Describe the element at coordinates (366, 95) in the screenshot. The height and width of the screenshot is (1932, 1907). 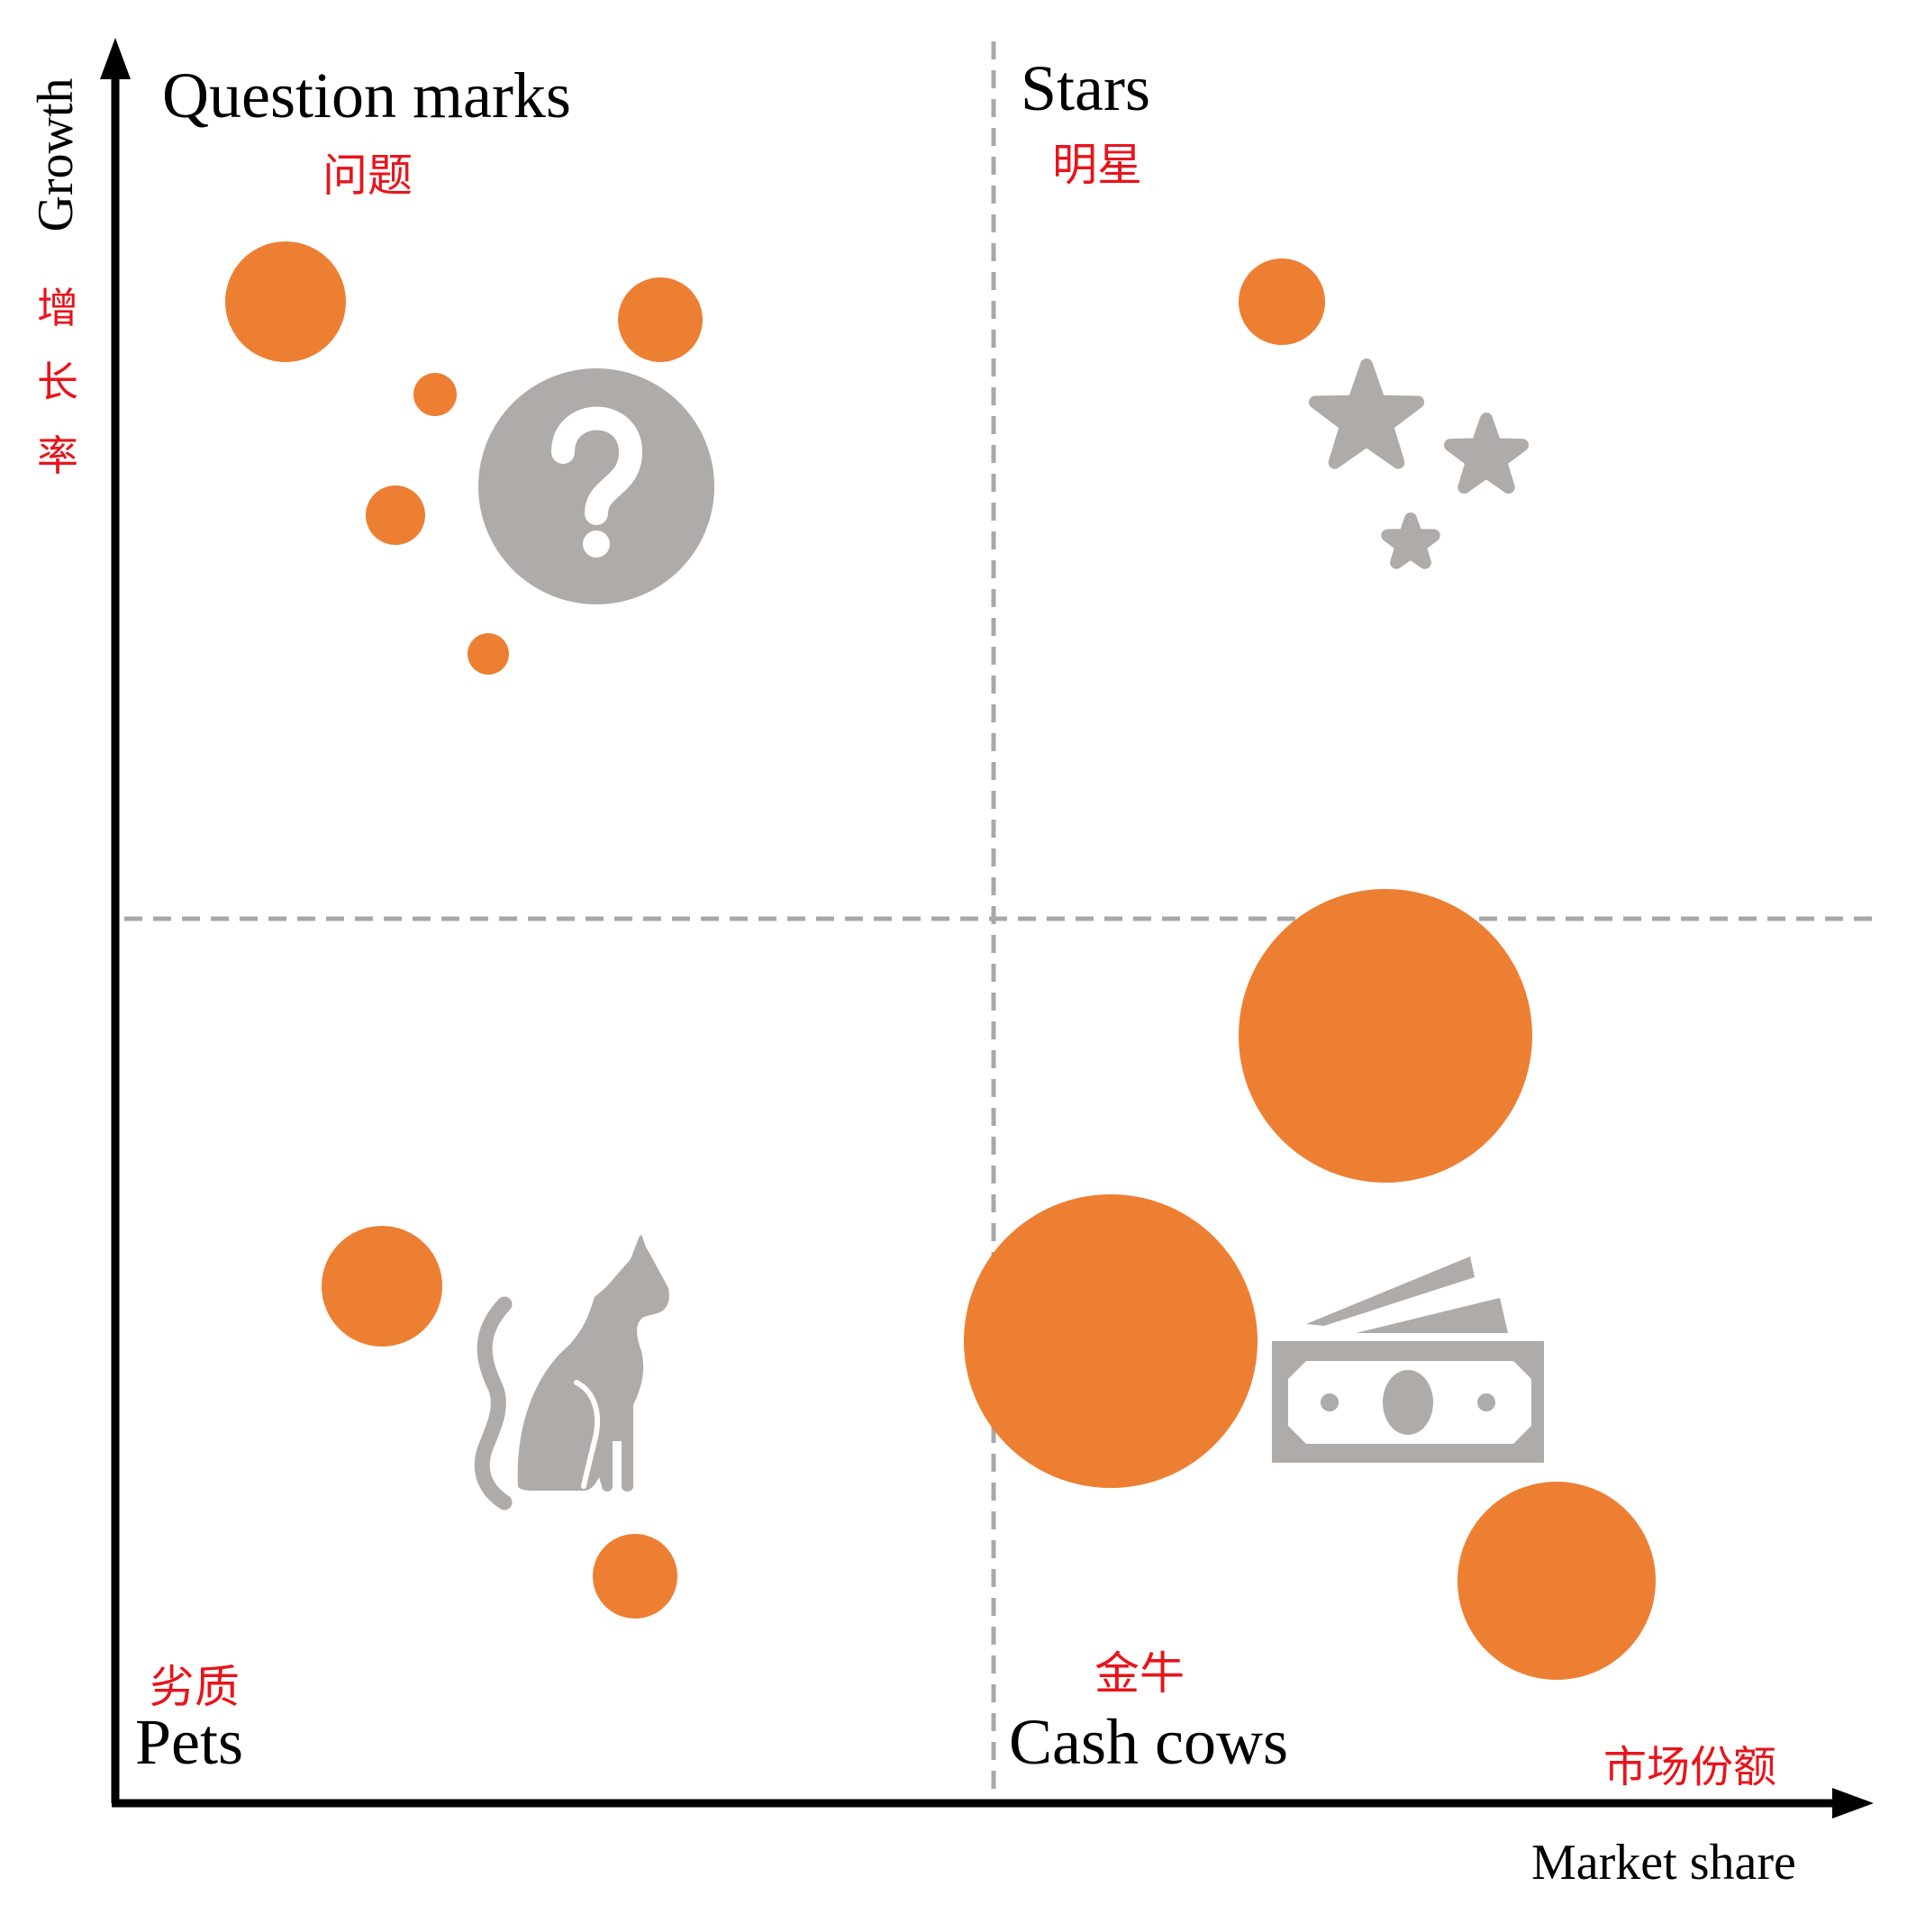
I see `quadrant-title-question-marks: Question marks` at that location.